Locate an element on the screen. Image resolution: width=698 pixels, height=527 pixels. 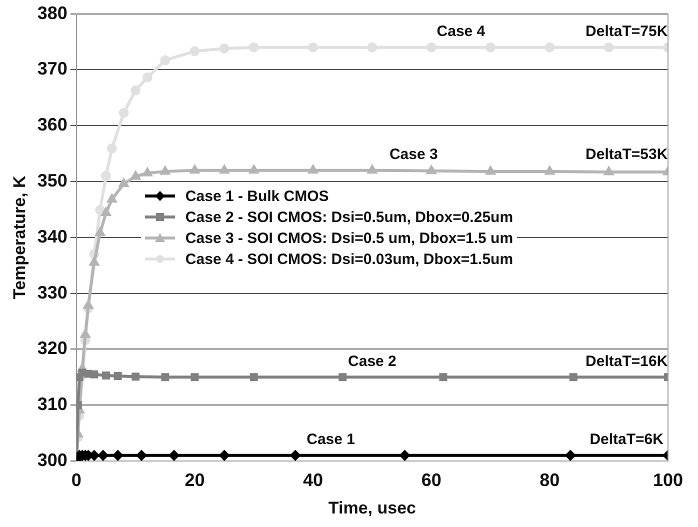
y-tick-label: 350 is located at coordinates (52, 180).